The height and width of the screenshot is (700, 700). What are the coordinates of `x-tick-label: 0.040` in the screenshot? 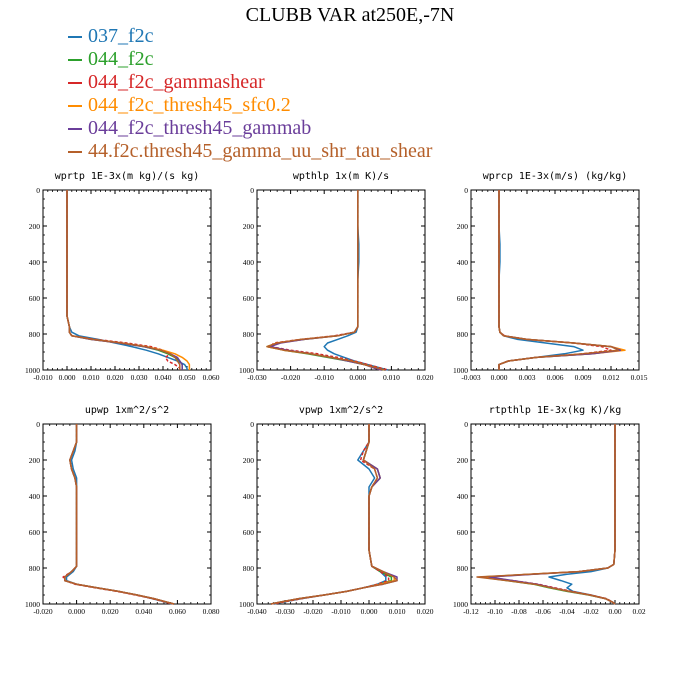 It's located at (143, 611).